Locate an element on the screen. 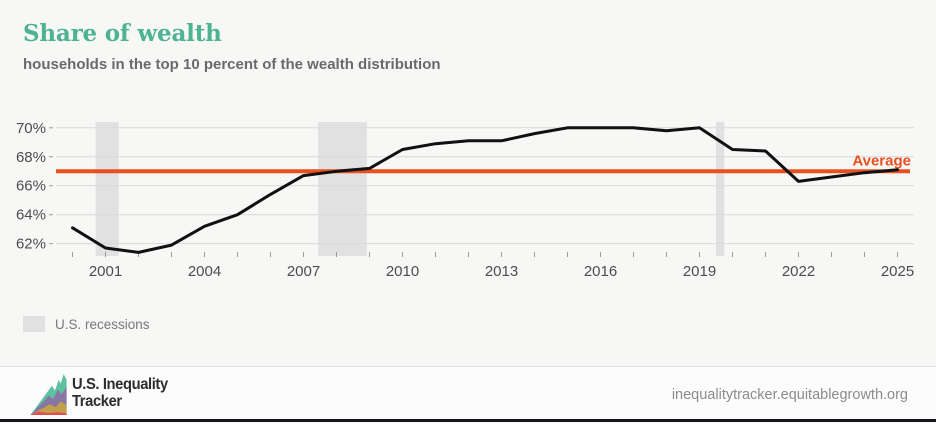  brand-name: U.S. Inequality Tracker is located at coordinates (120, 393).